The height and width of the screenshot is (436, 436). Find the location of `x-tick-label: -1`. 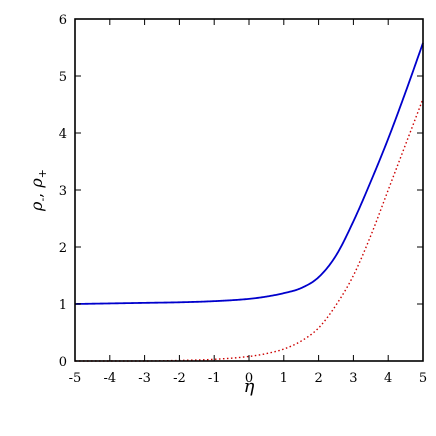

x-tick-label: -1 is located at coordinates (214, 378).